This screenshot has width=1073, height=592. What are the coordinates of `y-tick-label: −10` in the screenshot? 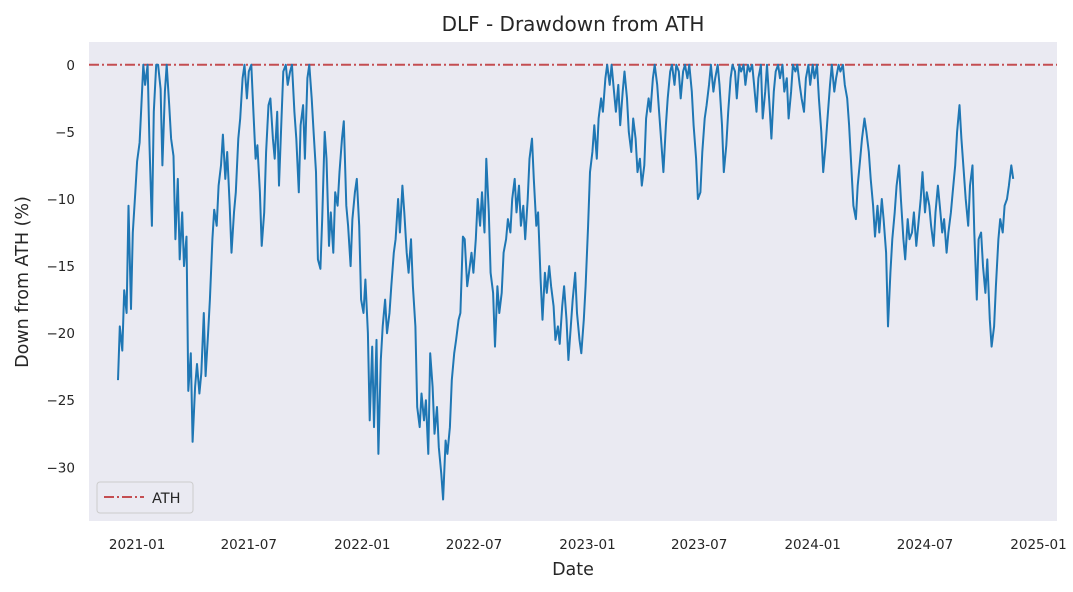 It's located at (61, 200).